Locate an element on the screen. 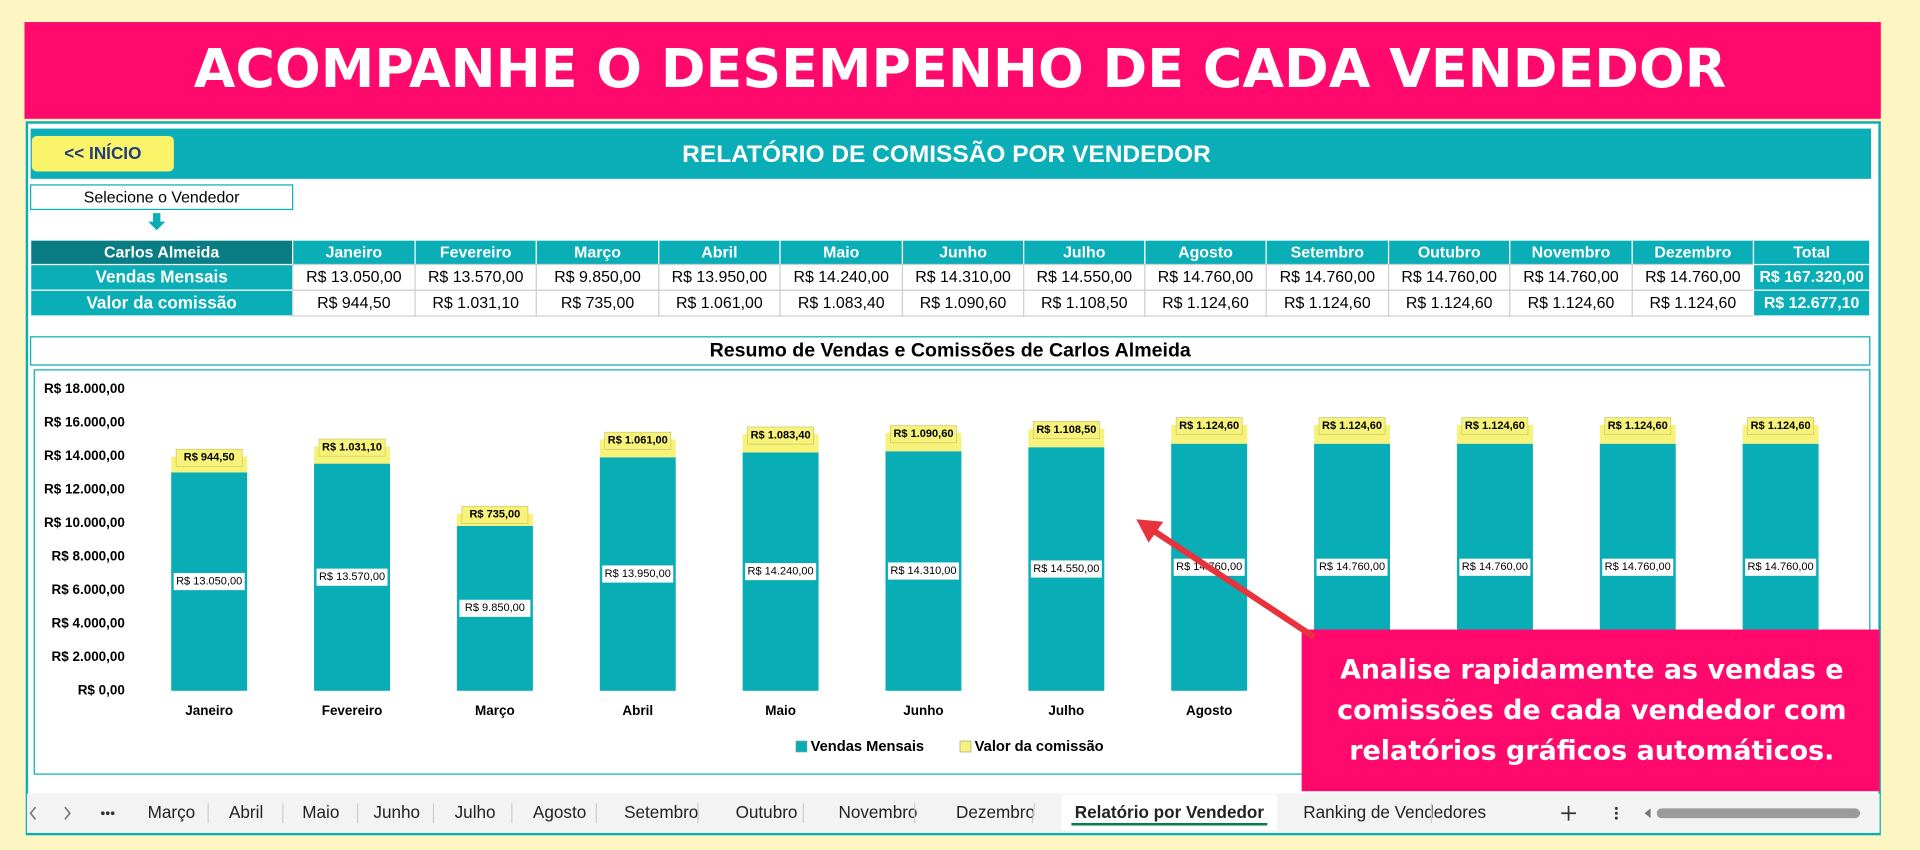  sheet-tab: Setembro is located at coordinates (661, 812).